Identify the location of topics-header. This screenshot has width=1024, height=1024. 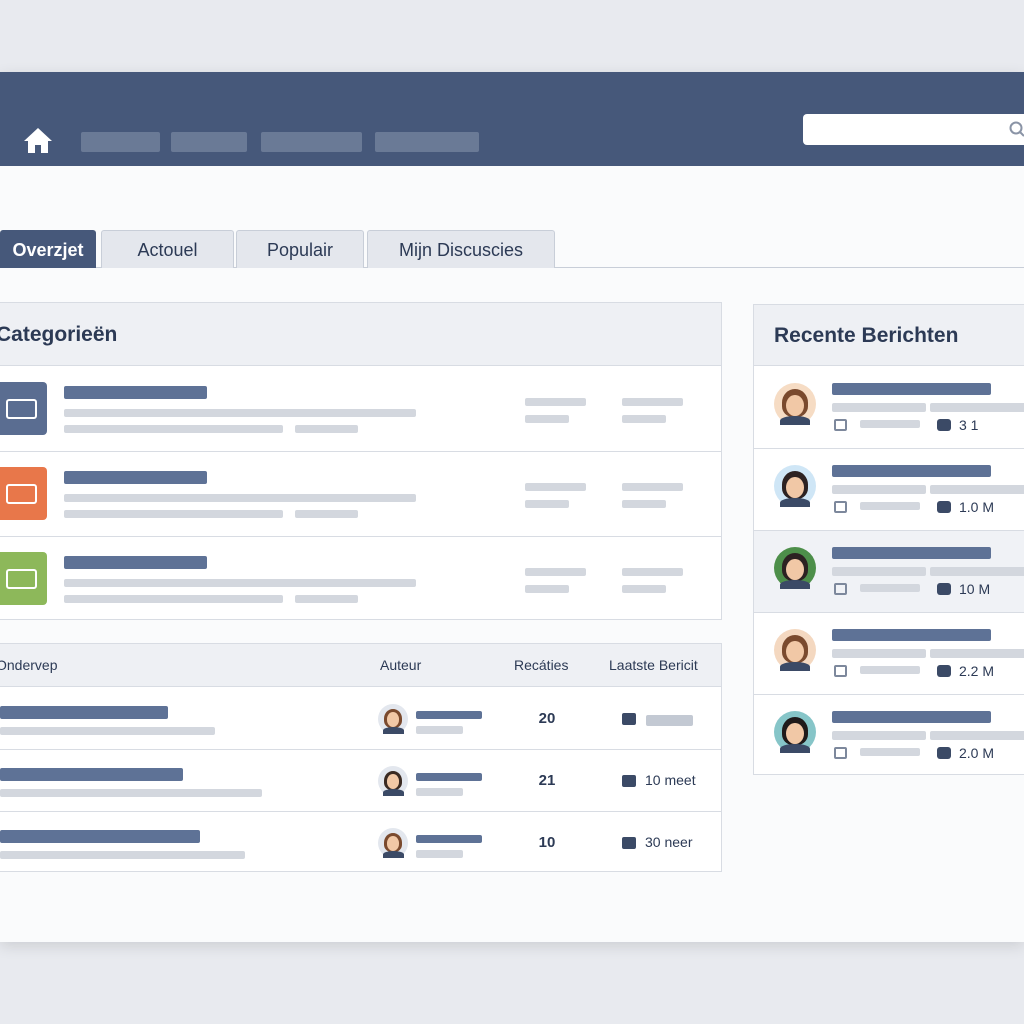
(361, 665).